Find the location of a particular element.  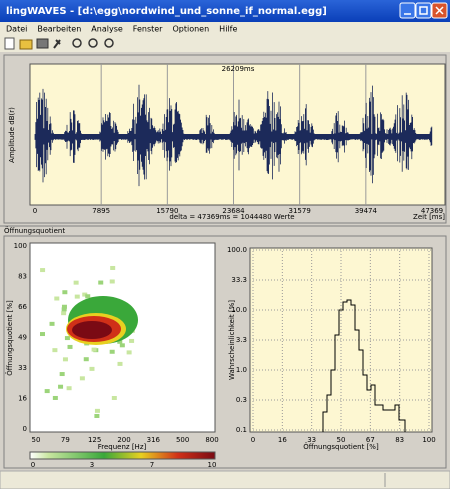

y-tick-label: 0.1 is located at coordinates (241, 430).